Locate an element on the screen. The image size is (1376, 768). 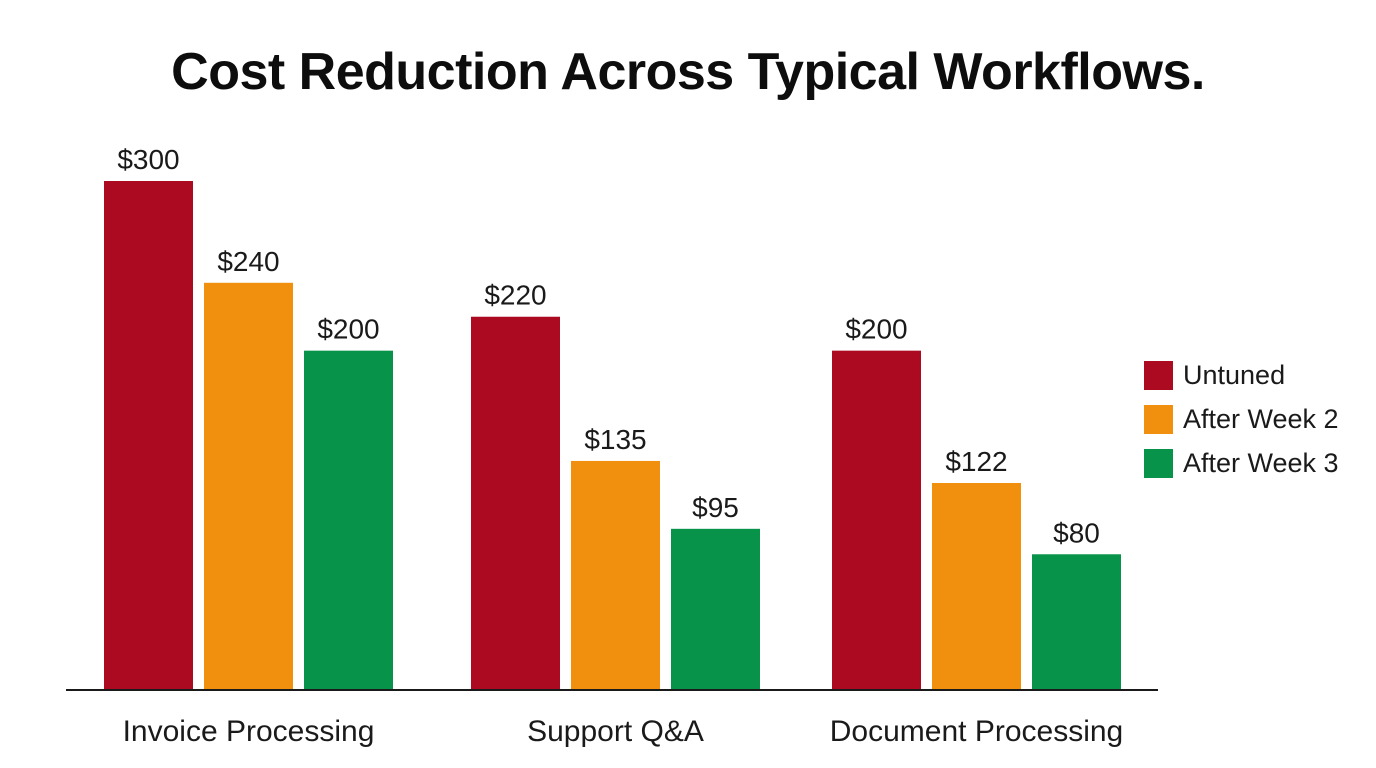
value-label-document-processing-after-week-3: $80 is located at coordinates (1076, 532).